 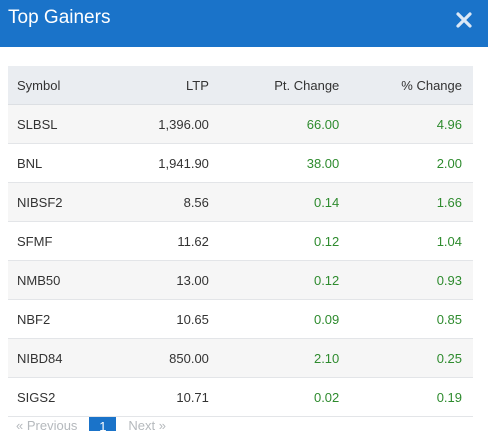 I want to click on column-header-pct-change: % Change, so click(x=406, y=85).